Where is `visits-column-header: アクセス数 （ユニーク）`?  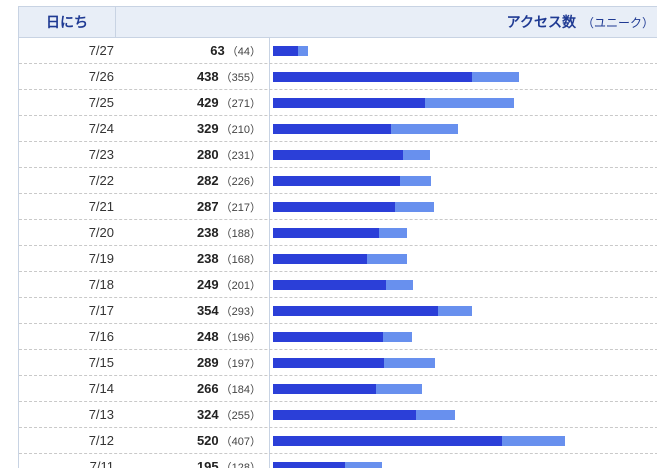
visits-column-header: アクセス数 （ユニーク） is located at coordinates (580, 22).